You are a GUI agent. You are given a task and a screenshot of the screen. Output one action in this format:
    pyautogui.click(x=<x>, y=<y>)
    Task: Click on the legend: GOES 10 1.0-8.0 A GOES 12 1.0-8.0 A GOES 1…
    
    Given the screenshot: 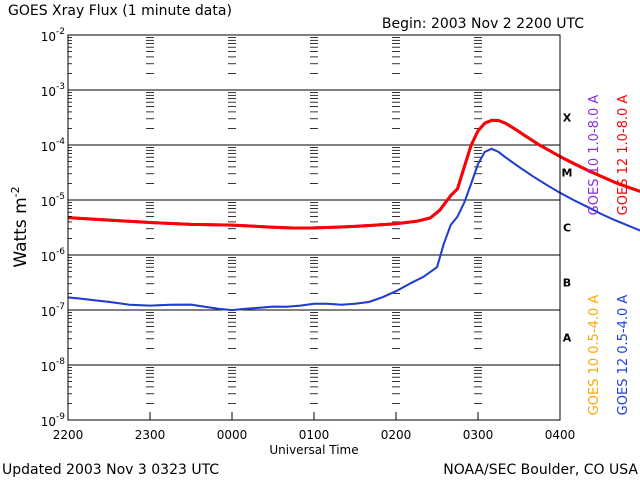 What is the action you would take?
    pyautogui.click(x=609, y=255)
    